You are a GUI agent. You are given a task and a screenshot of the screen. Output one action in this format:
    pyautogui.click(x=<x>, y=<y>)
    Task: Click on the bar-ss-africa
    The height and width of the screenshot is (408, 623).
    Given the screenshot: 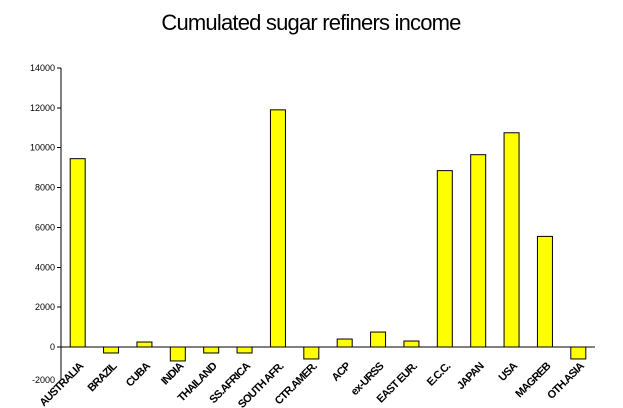 What is the action you would take?
    pyautogui.click(x=244, y=350)
    